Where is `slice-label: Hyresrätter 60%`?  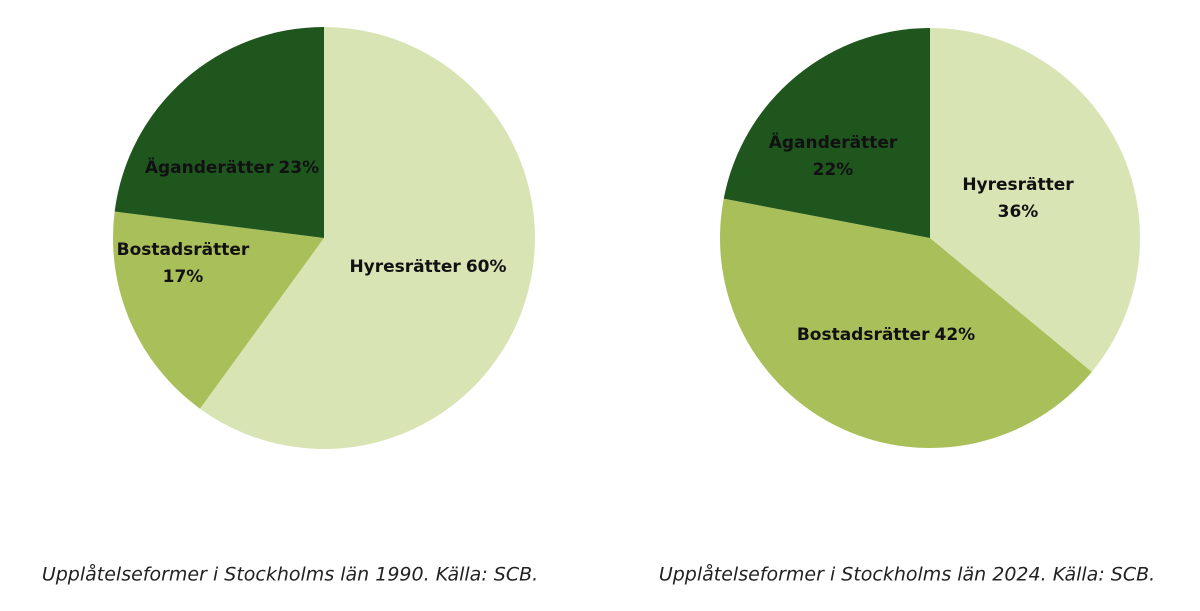
slice-label: Hyresrätter 60% is located at coordinates (427, 267).